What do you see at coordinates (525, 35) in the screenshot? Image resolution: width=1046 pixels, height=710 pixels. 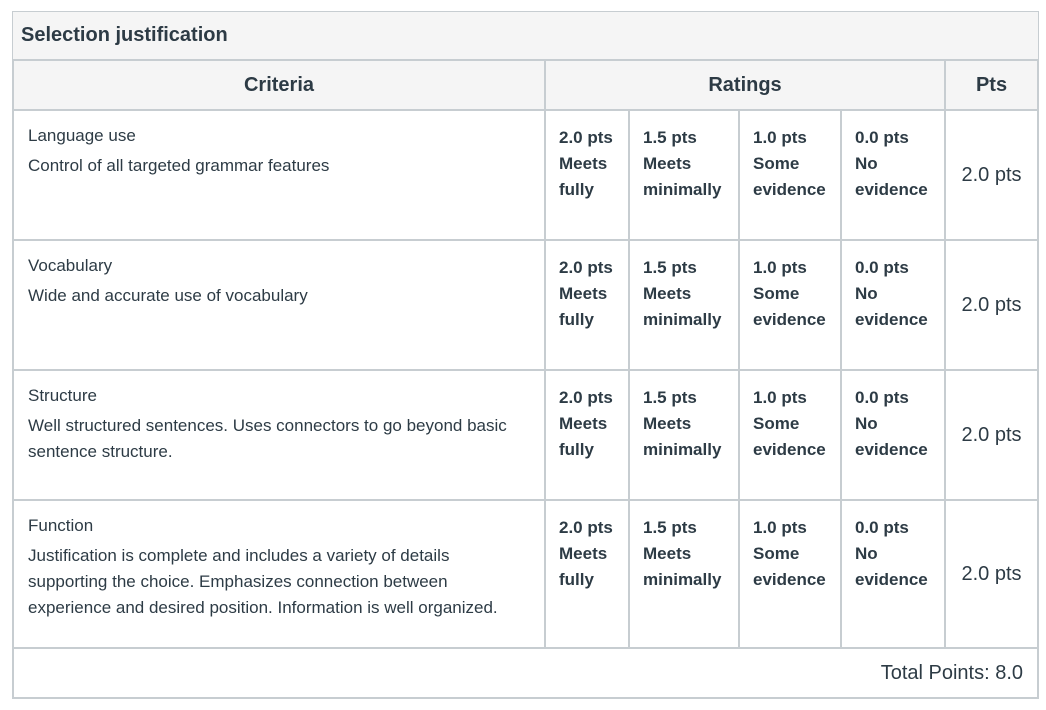 I see `rubric-title: Selection justification` at bounding box center [525, 35].